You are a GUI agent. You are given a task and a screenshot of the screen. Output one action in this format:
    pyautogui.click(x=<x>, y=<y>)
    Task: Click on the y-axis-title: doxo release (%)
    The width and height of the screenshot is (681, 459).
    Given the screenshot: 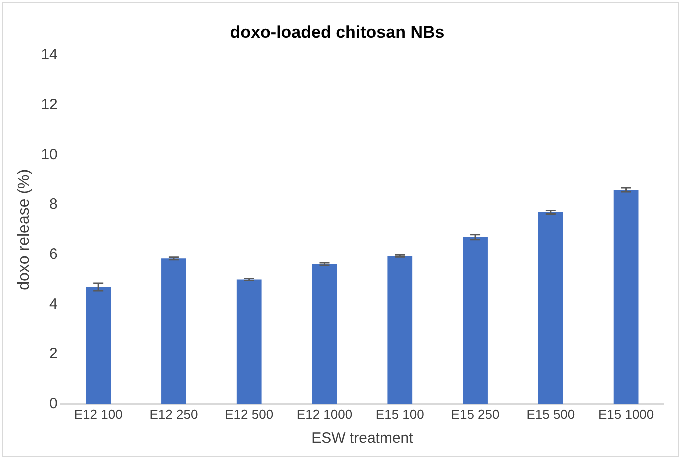 What is the action you would take?
    pyautogui.click(x=25, y=229)
    